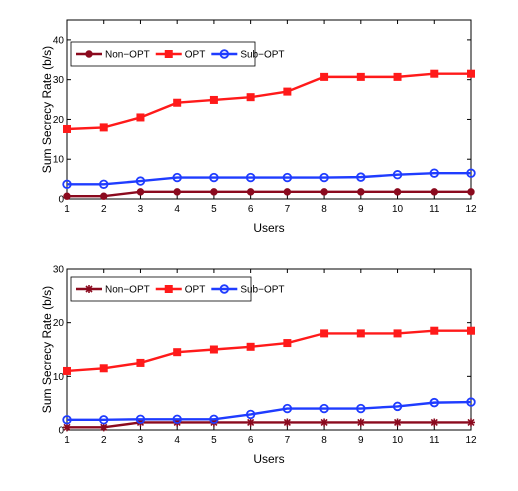  I want to click on x-tick-label: 9, so click(361, 440).